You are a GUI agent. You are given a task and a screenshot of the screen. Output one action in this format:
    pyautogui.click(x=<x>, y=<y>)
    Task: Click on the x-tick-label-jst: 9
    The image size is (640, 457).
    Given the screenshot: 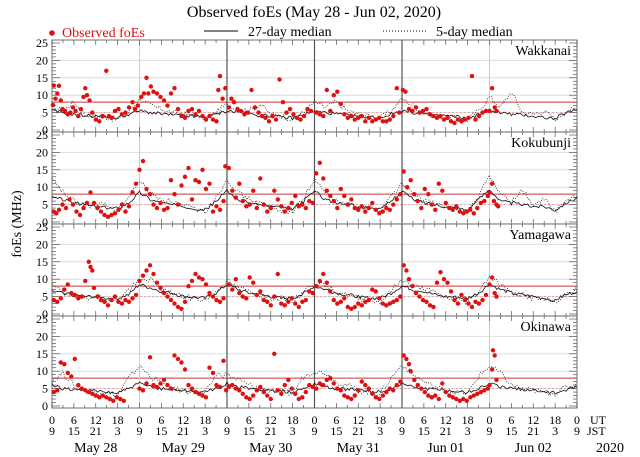 What is the action you would take?
    pyautogui.click(x=577, y=431)
    